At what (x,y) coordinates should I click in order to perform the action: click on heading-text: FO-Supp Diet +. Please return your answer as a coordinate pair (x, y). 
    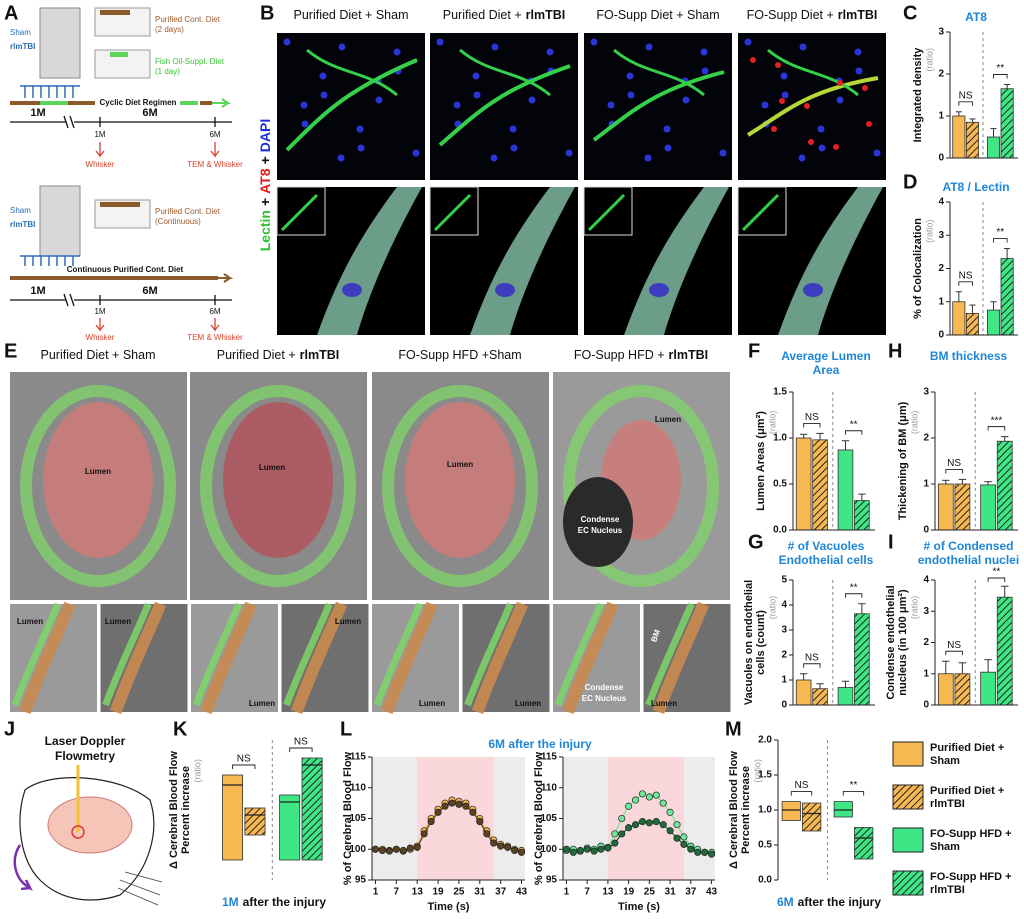
    Looking at the image, I should click on (790, 15).